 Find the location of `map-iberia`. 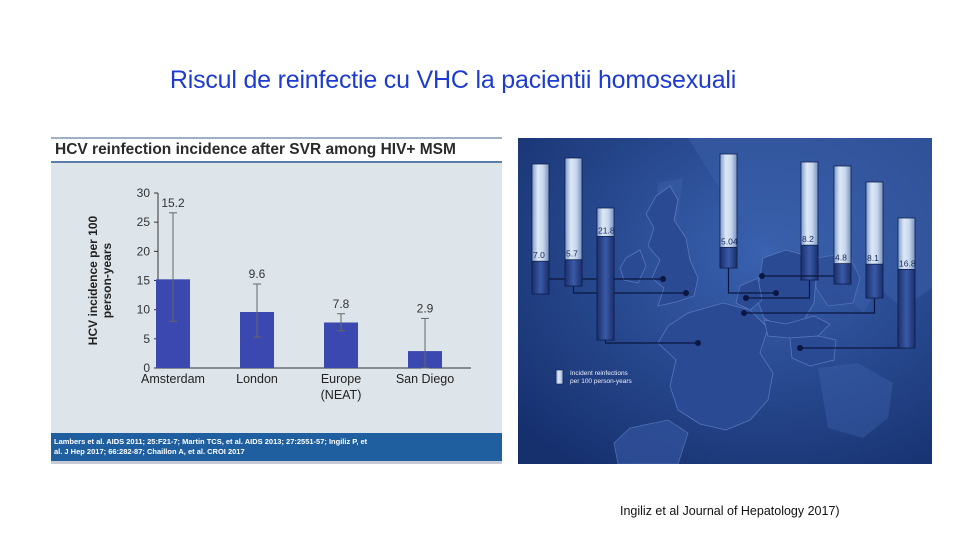

map-iberia is located at coordinates (651, 441).